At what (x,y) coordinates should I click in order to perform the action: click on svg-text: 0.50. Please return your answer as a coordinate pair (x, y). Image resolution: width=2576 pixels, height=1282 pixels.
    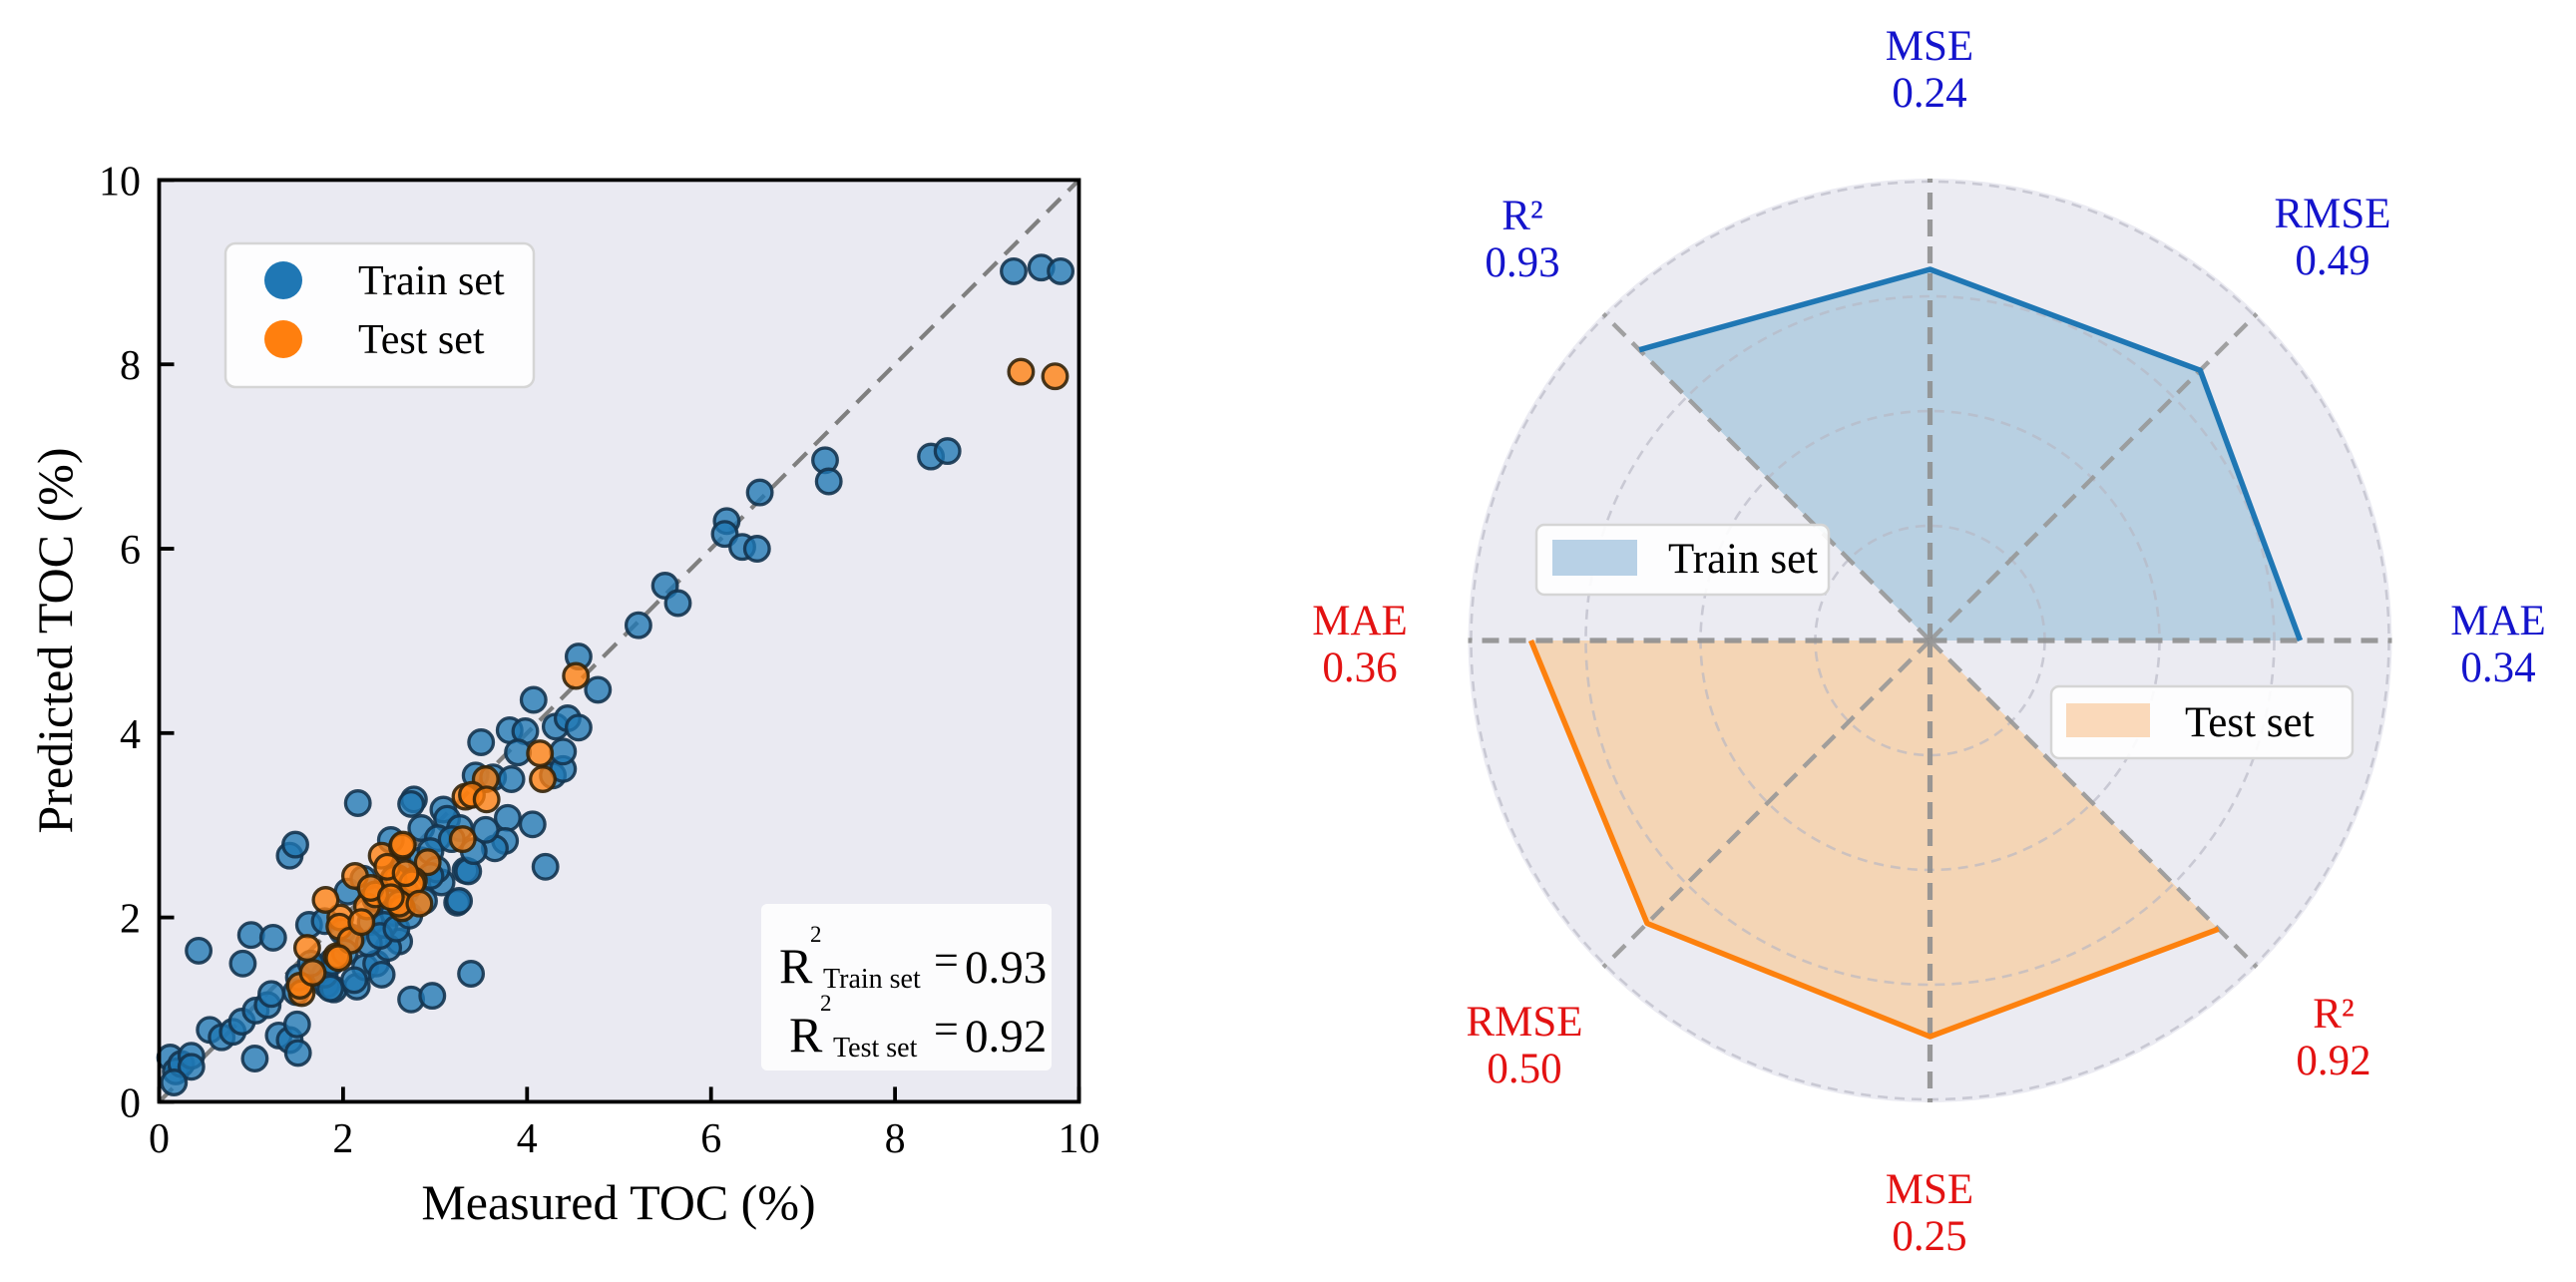
    Looking at the image, I should click on (1524, 1069).